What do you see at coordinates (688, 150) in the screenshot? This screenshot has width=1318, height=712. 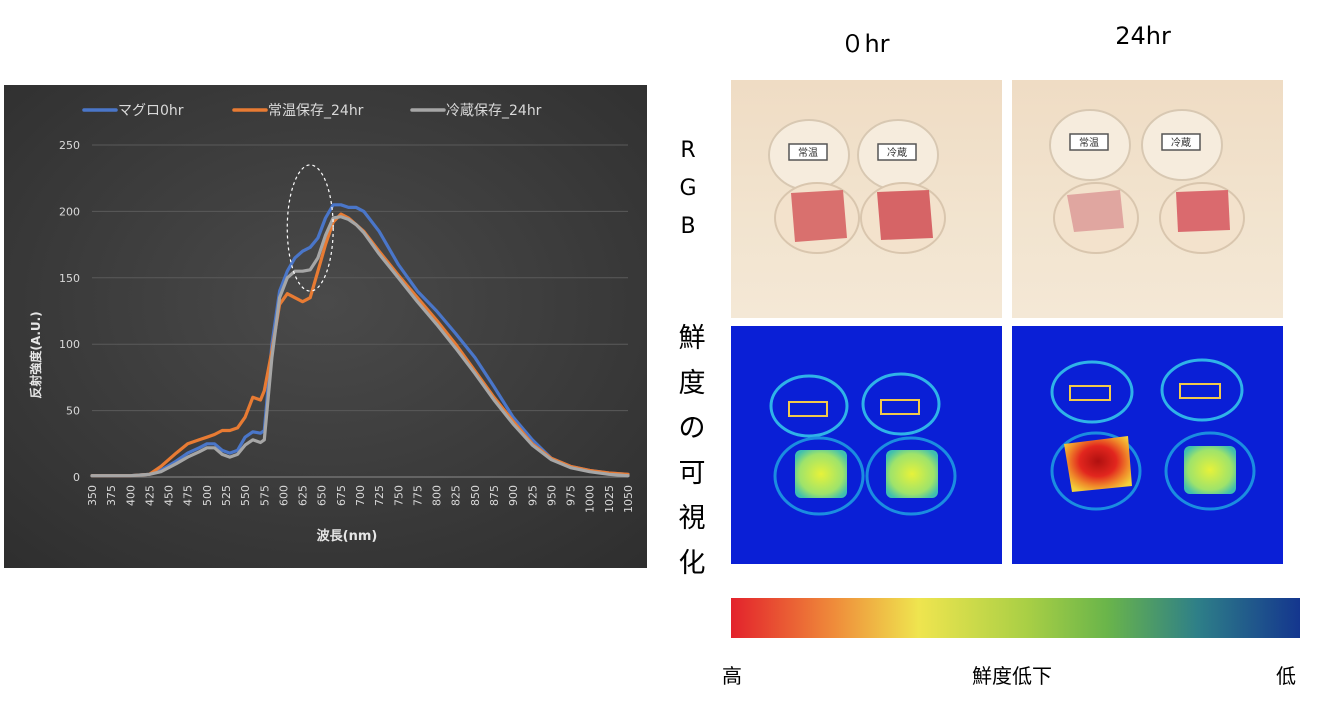 I see `row-label-rgb-char: R` at bounding box center [688, 150].